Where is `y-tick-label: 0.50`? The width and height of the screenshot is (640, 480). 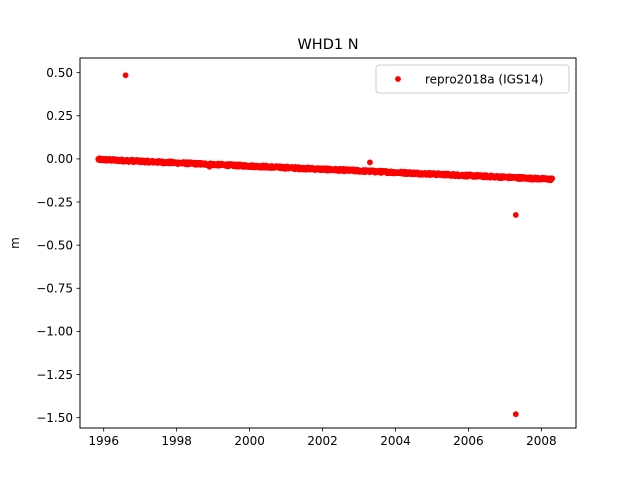
y-tick-label: 0.50 is located at coordinates (59, 73).